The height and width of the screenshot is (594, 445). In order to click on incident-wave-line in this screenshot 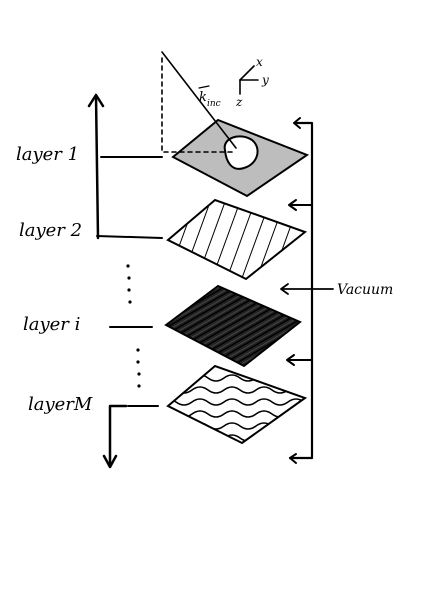, I will do `click(199, 100)`.